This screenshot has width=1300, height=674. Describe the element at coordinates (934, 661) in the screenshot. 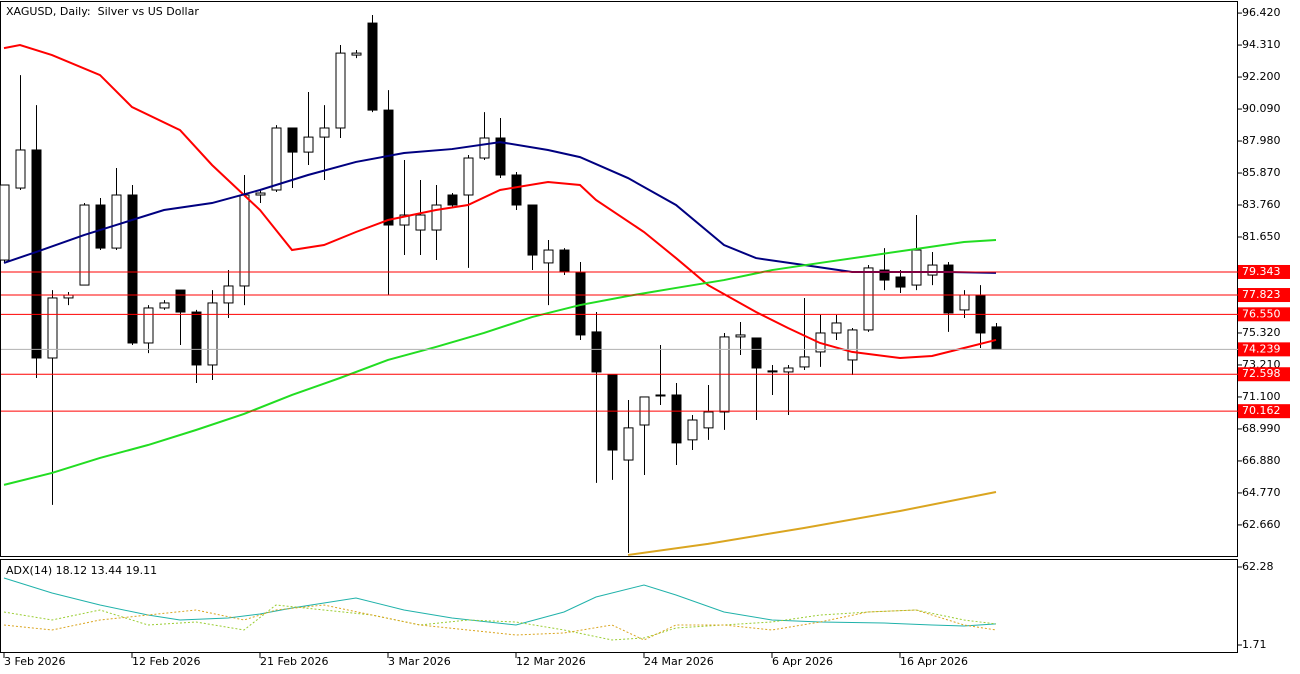

I see `x-tick-label: 16 Apr 2026` at that location.